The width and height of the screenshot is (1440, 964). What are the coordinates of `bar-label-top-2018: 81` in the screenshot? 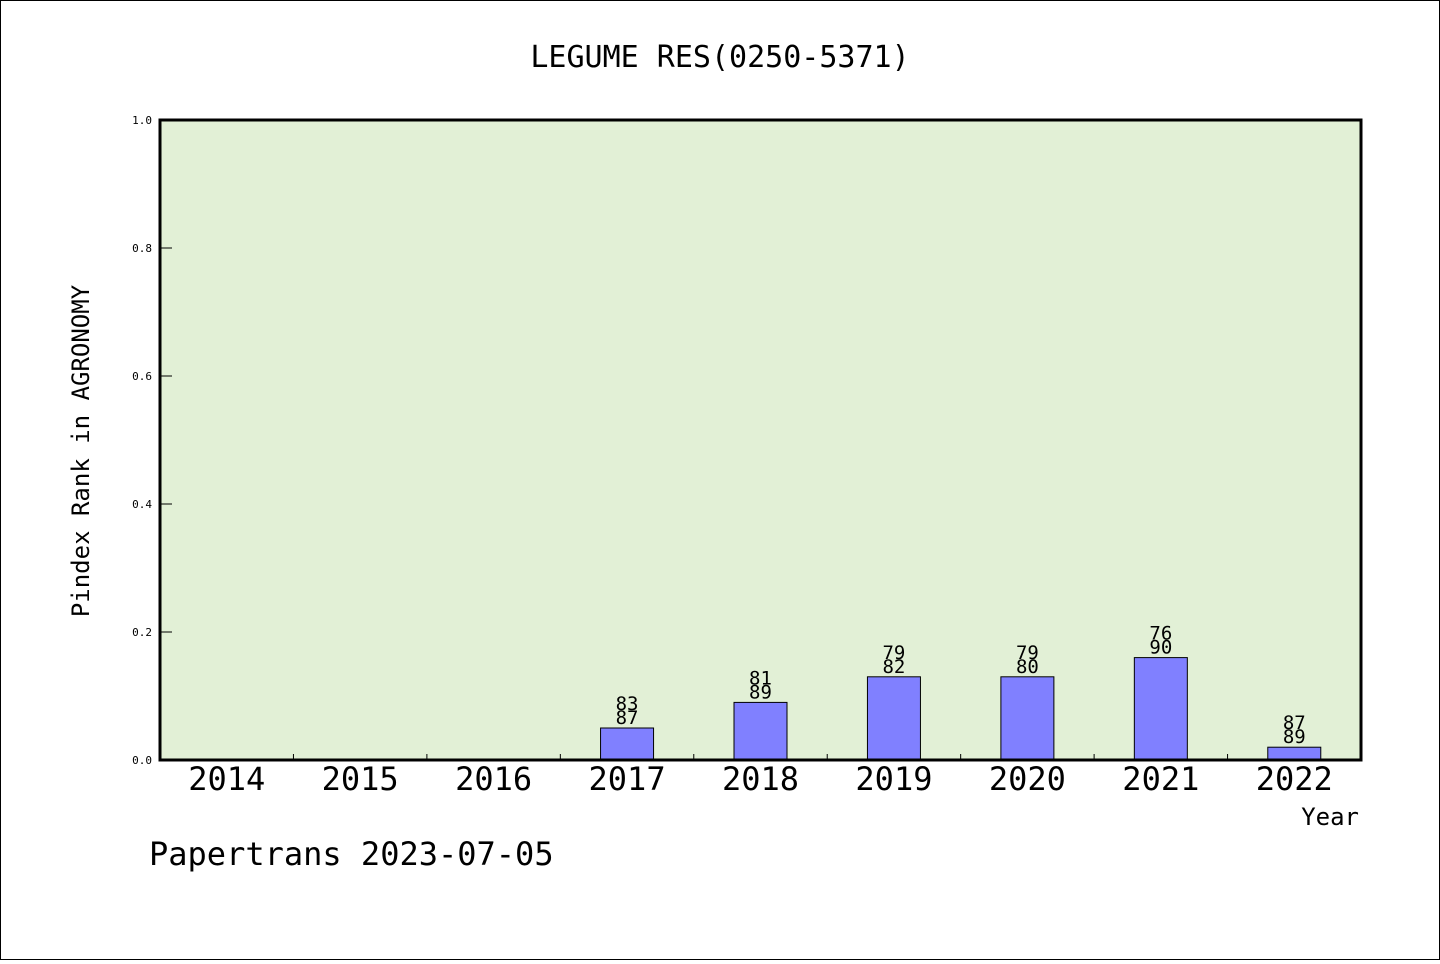 It's located at (760, 678).